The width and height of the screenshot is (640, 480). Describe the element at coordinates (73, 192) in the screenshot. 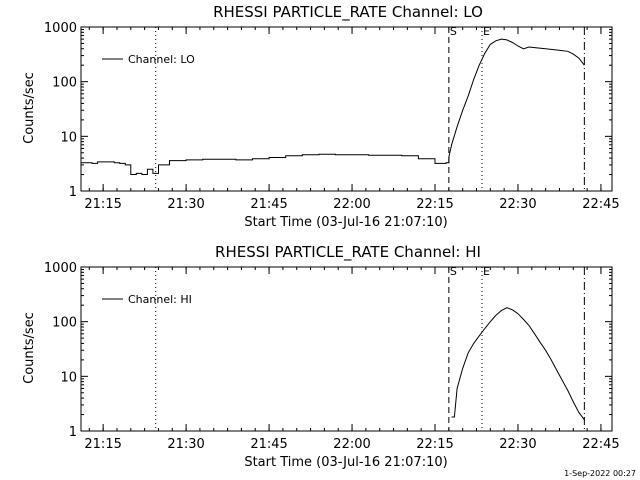

I see `y-tick-label-lo: 1` at that location.